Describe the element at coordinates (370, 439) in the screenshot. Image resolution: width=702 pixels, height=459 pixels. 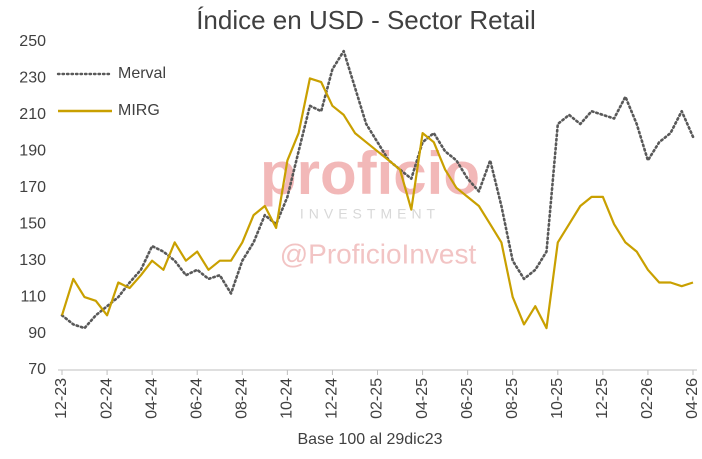
I see `x-axis-label: Base 100 al 29dic23` at that location.